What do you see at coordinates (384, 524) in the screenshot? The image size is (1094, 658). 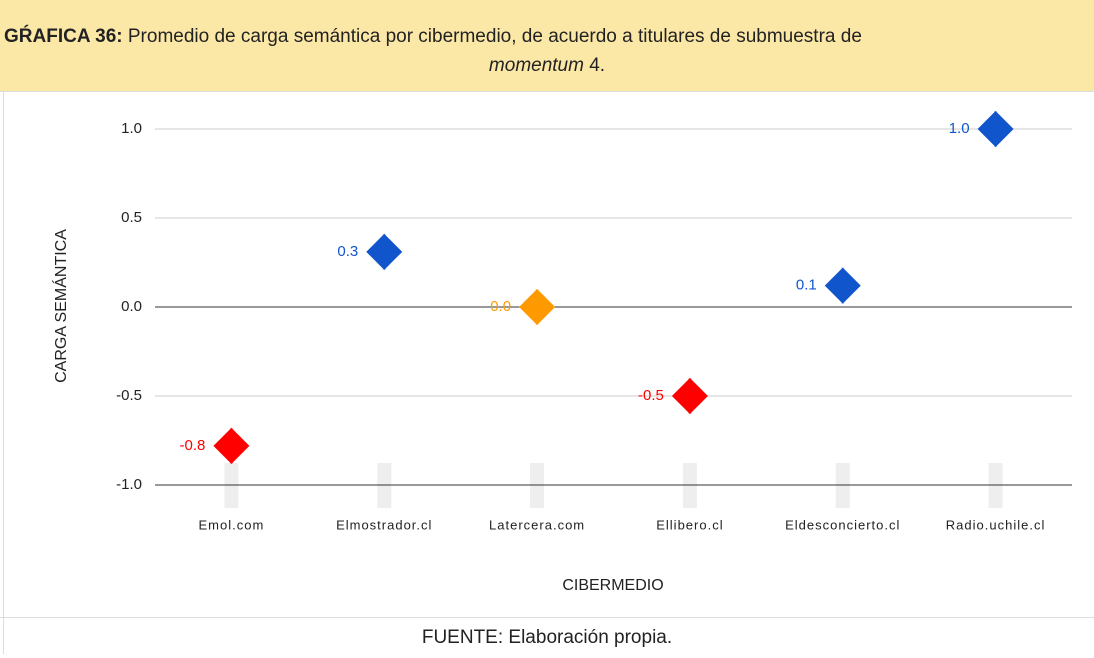 I see `x-tick-label: Elmostrador.cl` at bounding box center [384, 524].